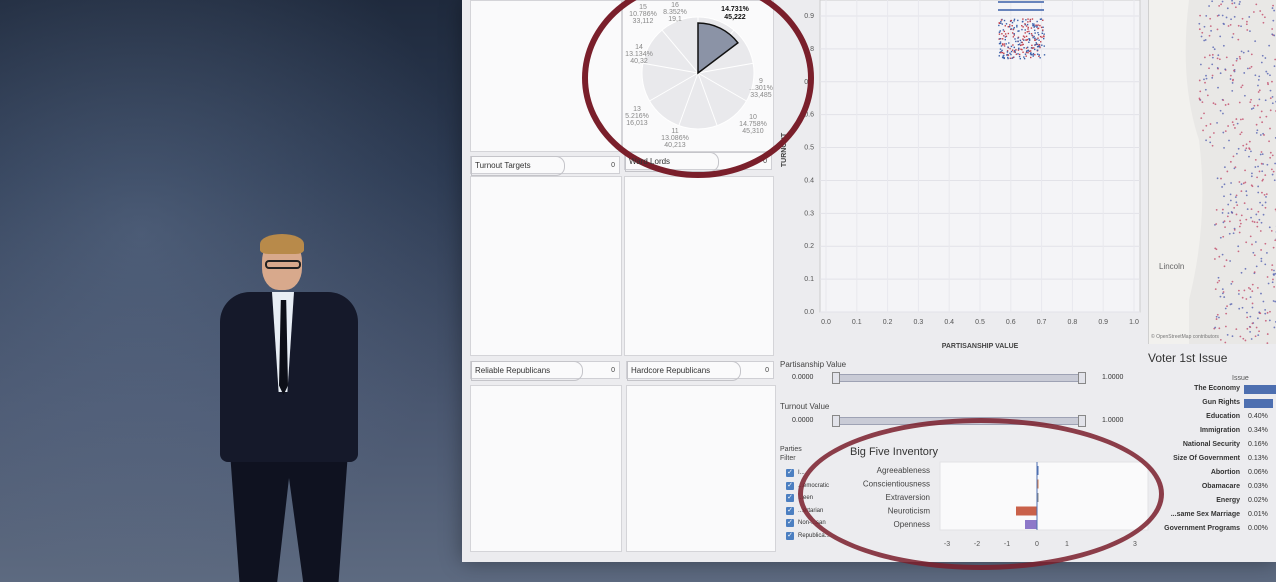  What do you see at coordinates (813, 486) in the screenshot?
I see `party-filter-label: ...emocratic` at bounding box center [813, 486].